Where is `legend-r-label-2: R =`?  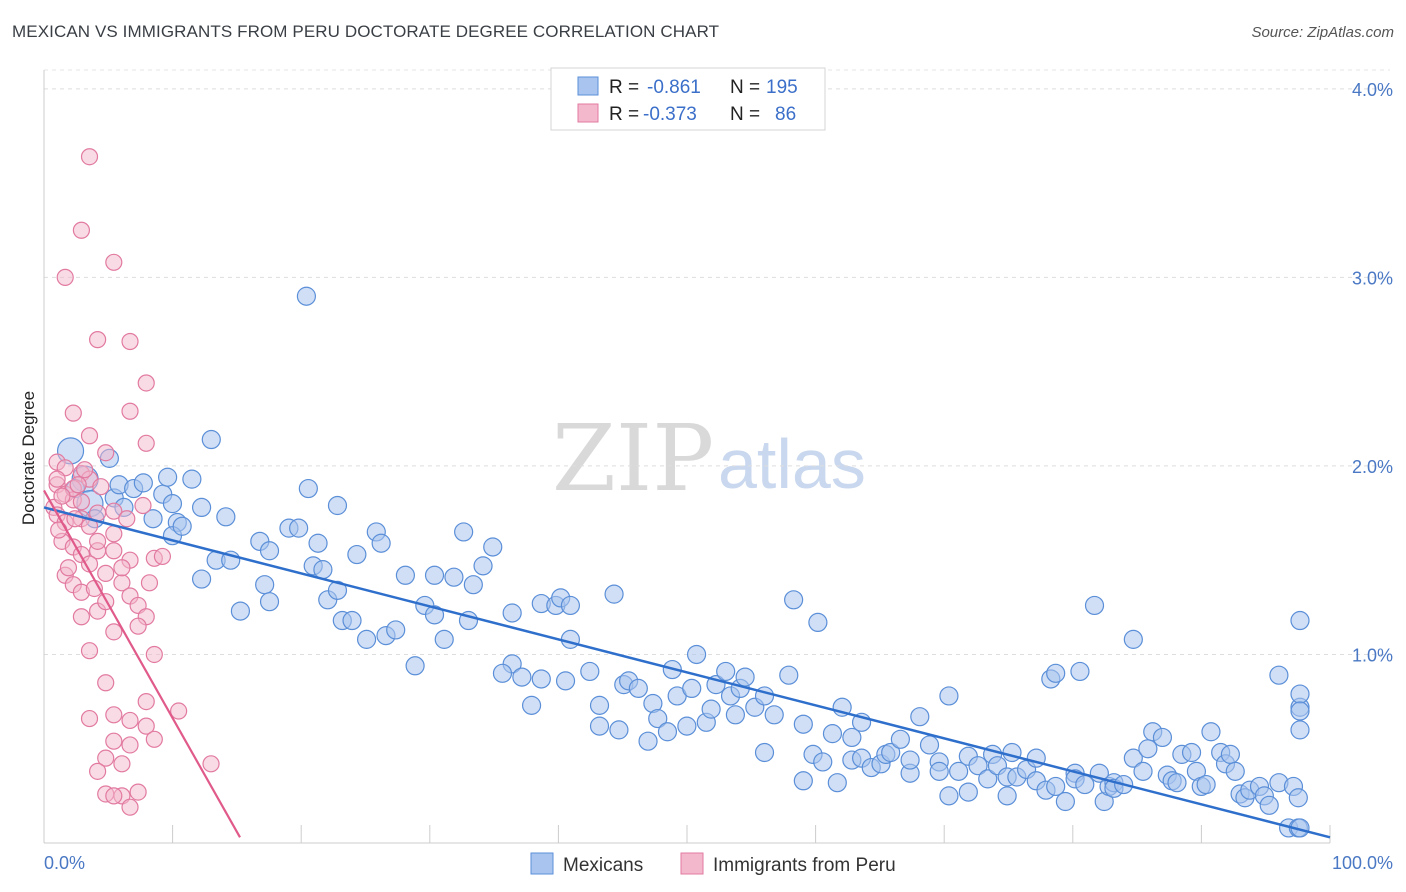
legend-r-label-2: R = is located at coordinates (624, 114).